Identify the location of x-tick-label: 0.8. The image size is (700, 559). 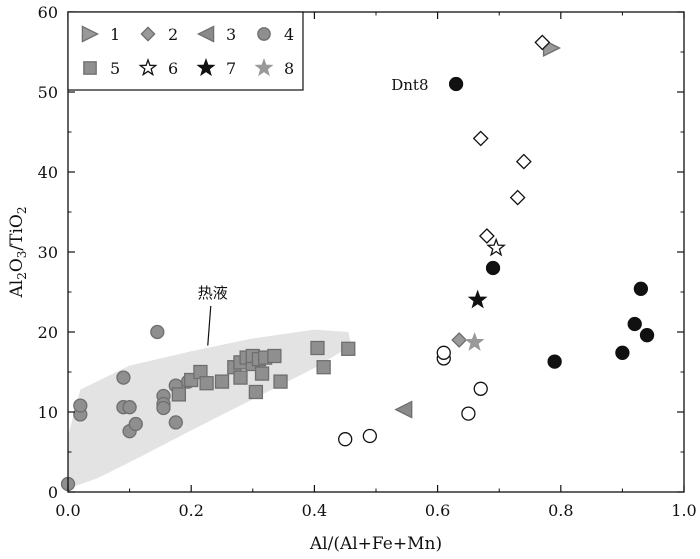
(560, 510).